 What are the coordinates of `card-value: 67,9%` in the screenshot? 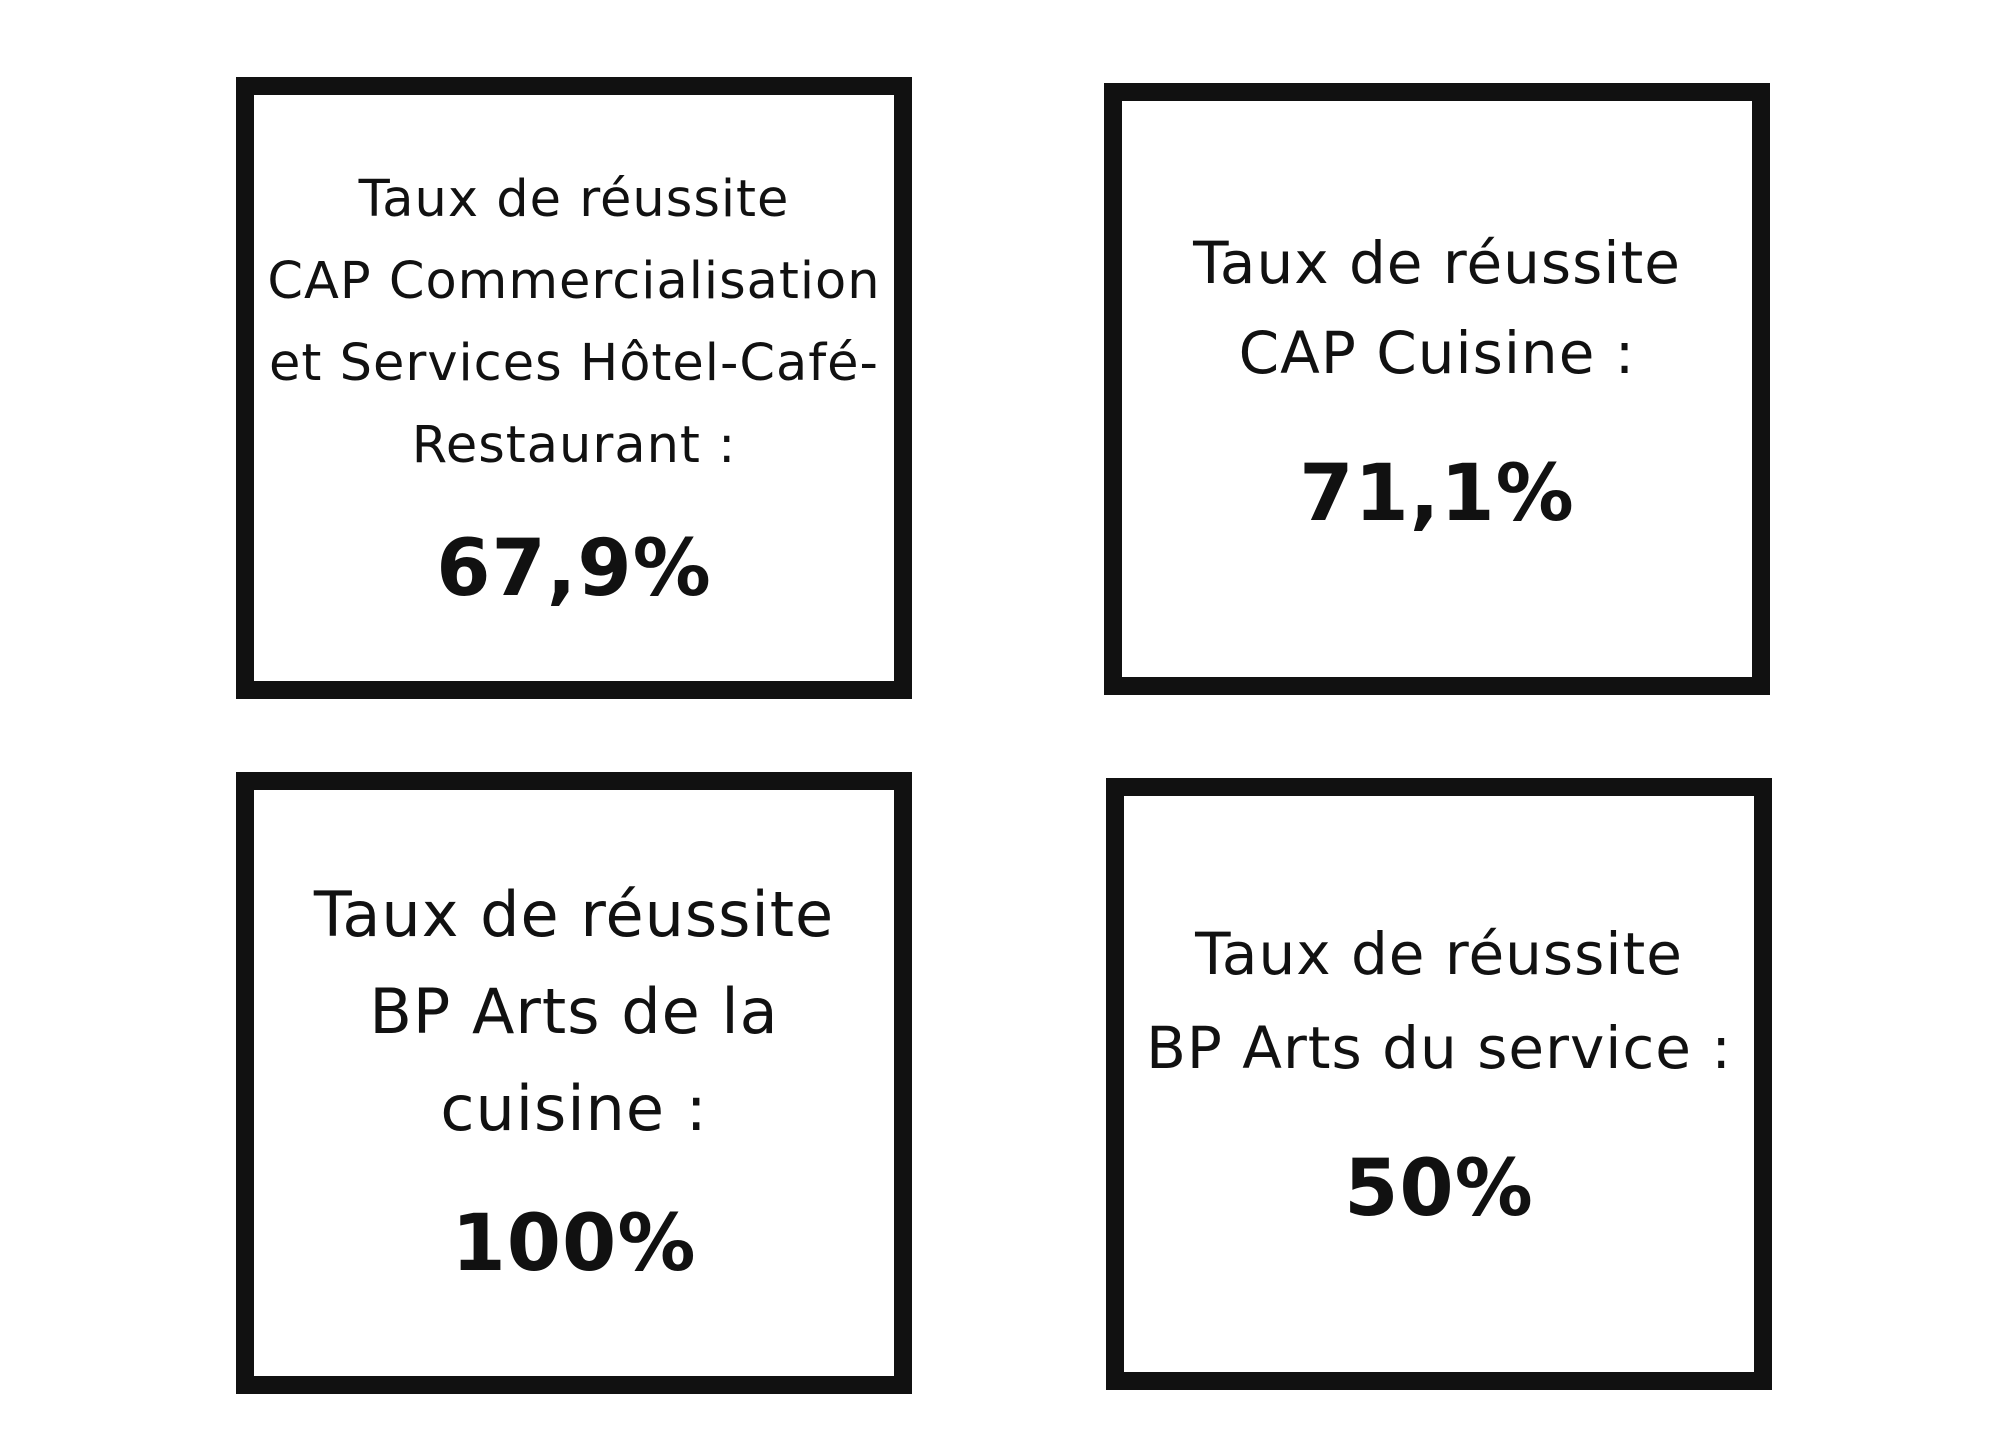 It's located at (574, 569).